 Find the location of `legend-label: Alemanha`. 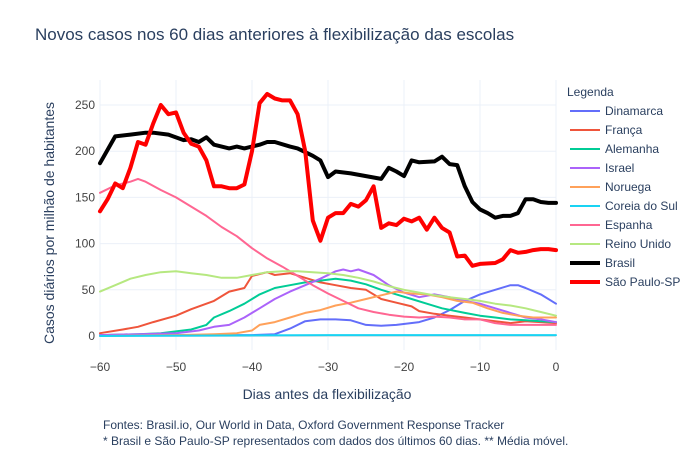

legend-label: Alemanha is located at coordinates (632, 149).